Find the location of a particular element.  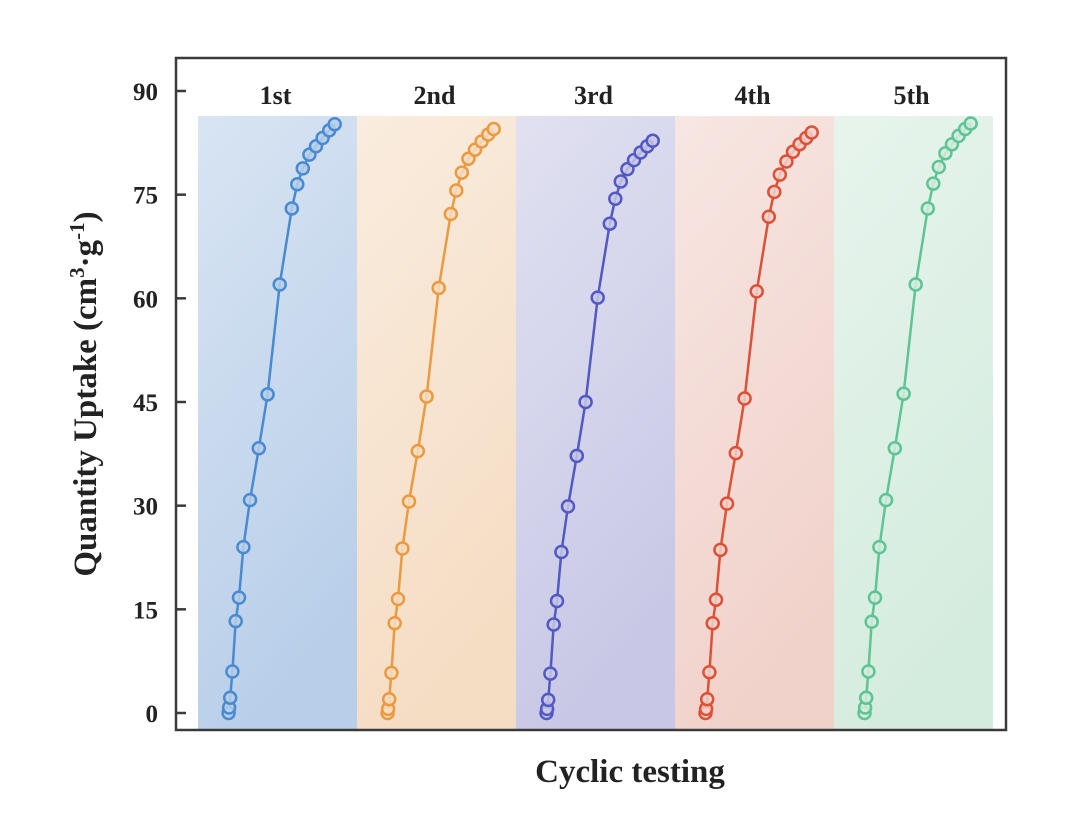

y-tick-label: 90 is located at coordinates (145, 92).